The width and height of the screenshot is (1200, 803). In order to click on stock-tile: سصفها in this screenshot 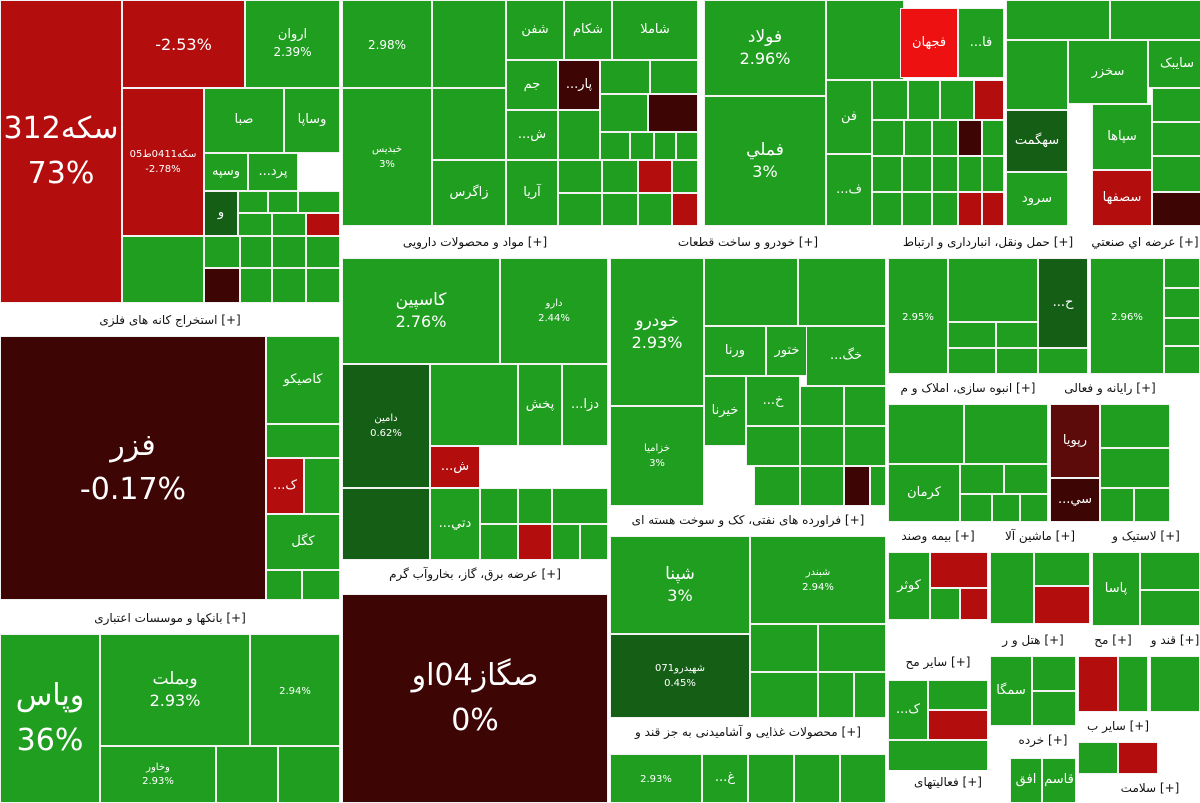, I will do `click(1122, 198)`.